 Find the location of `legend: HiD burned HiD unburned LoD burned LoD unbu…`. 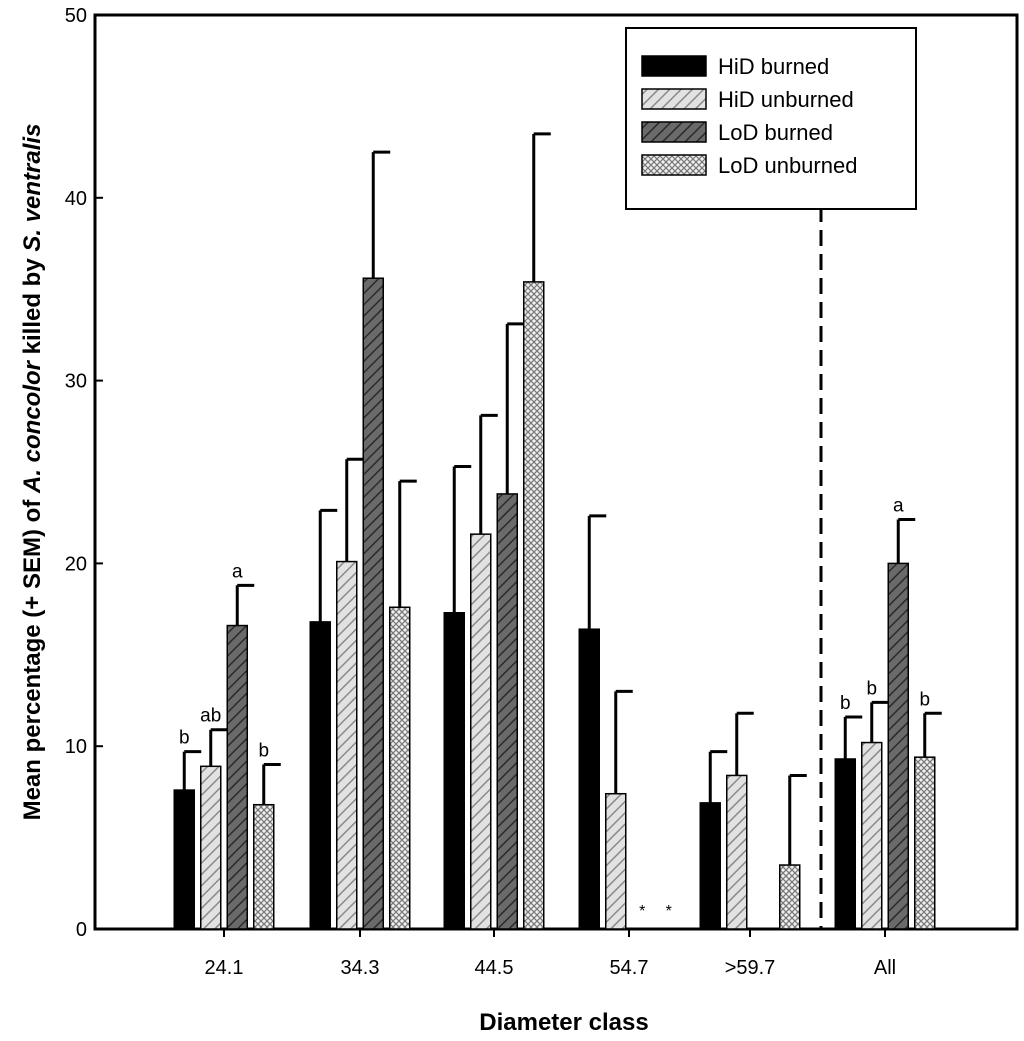

legend: HiD burned HiD unburned LoD burned LoD unbu… is located at coordinates (771, 118).